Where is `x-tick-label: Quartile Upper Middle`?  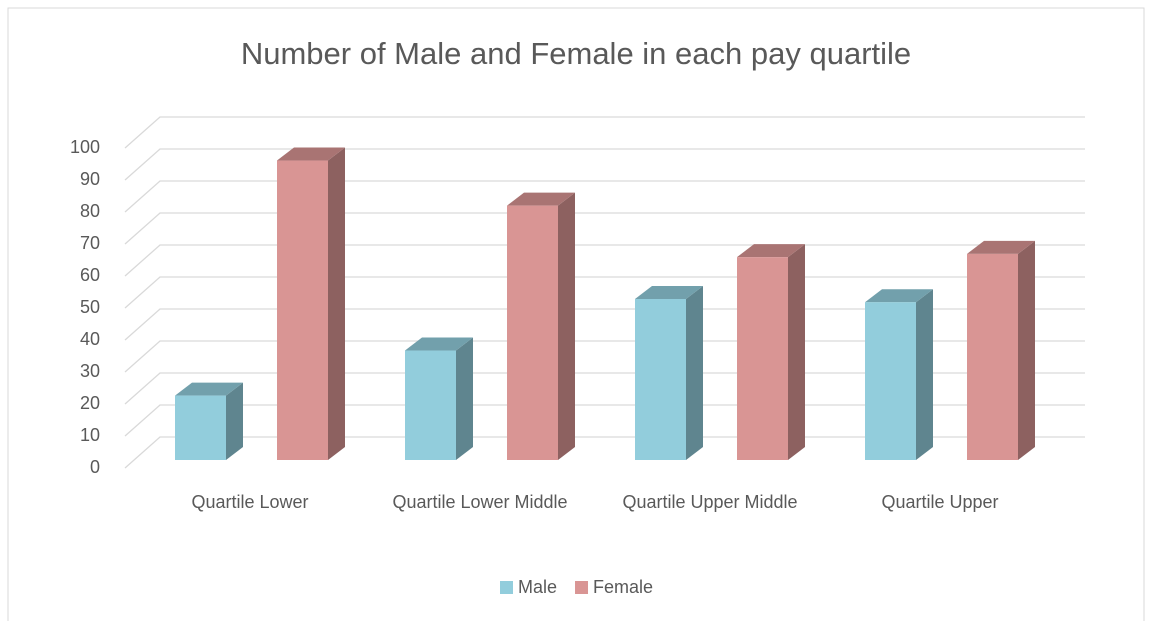
x-tick-label: Quartile Upper Middle is located at coordinates (710, 502).